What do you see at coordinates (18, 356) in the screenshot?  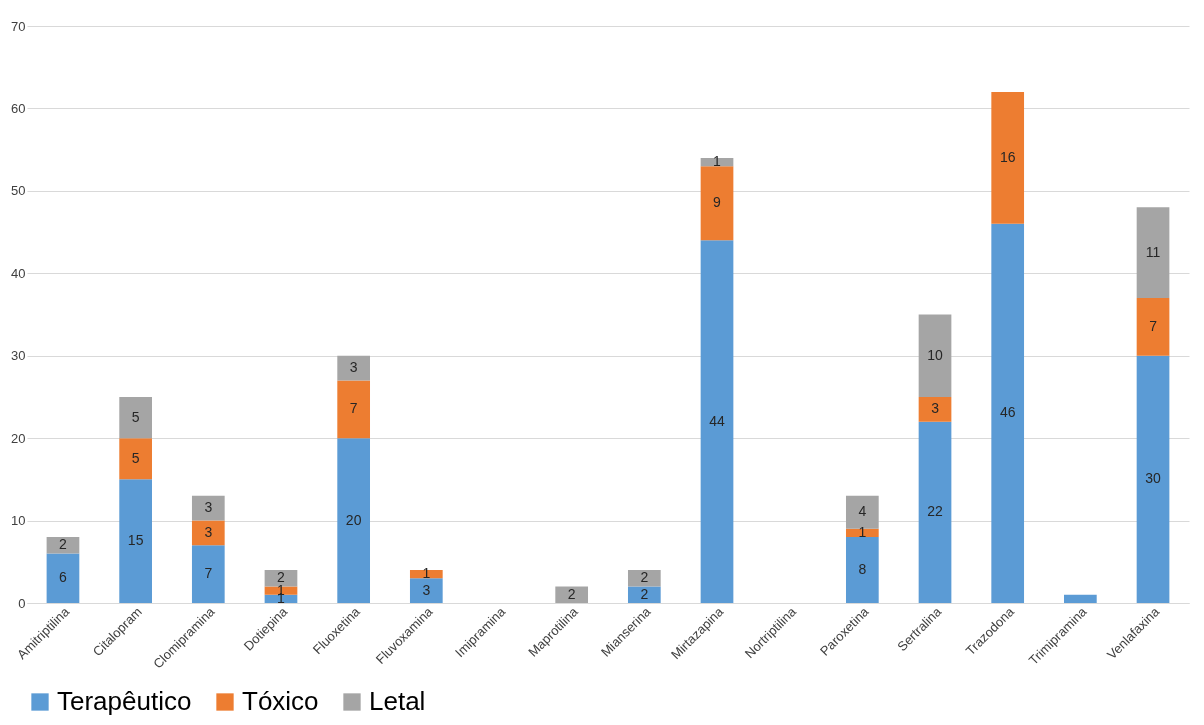 I see `y-tick-label: 30` at bounding box center [18, 356].